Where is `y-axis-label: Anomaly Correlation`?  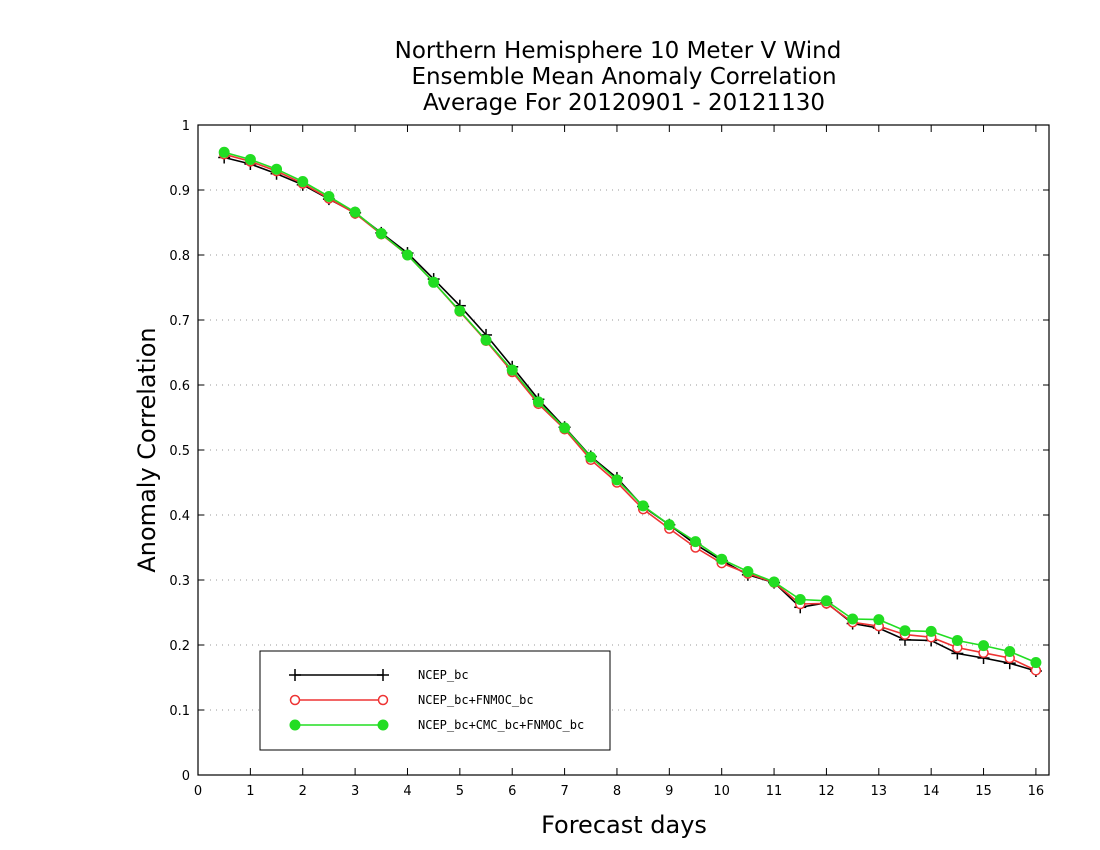
y-axis-label: Anomaly Correlation is located at coordinates (147, 449).